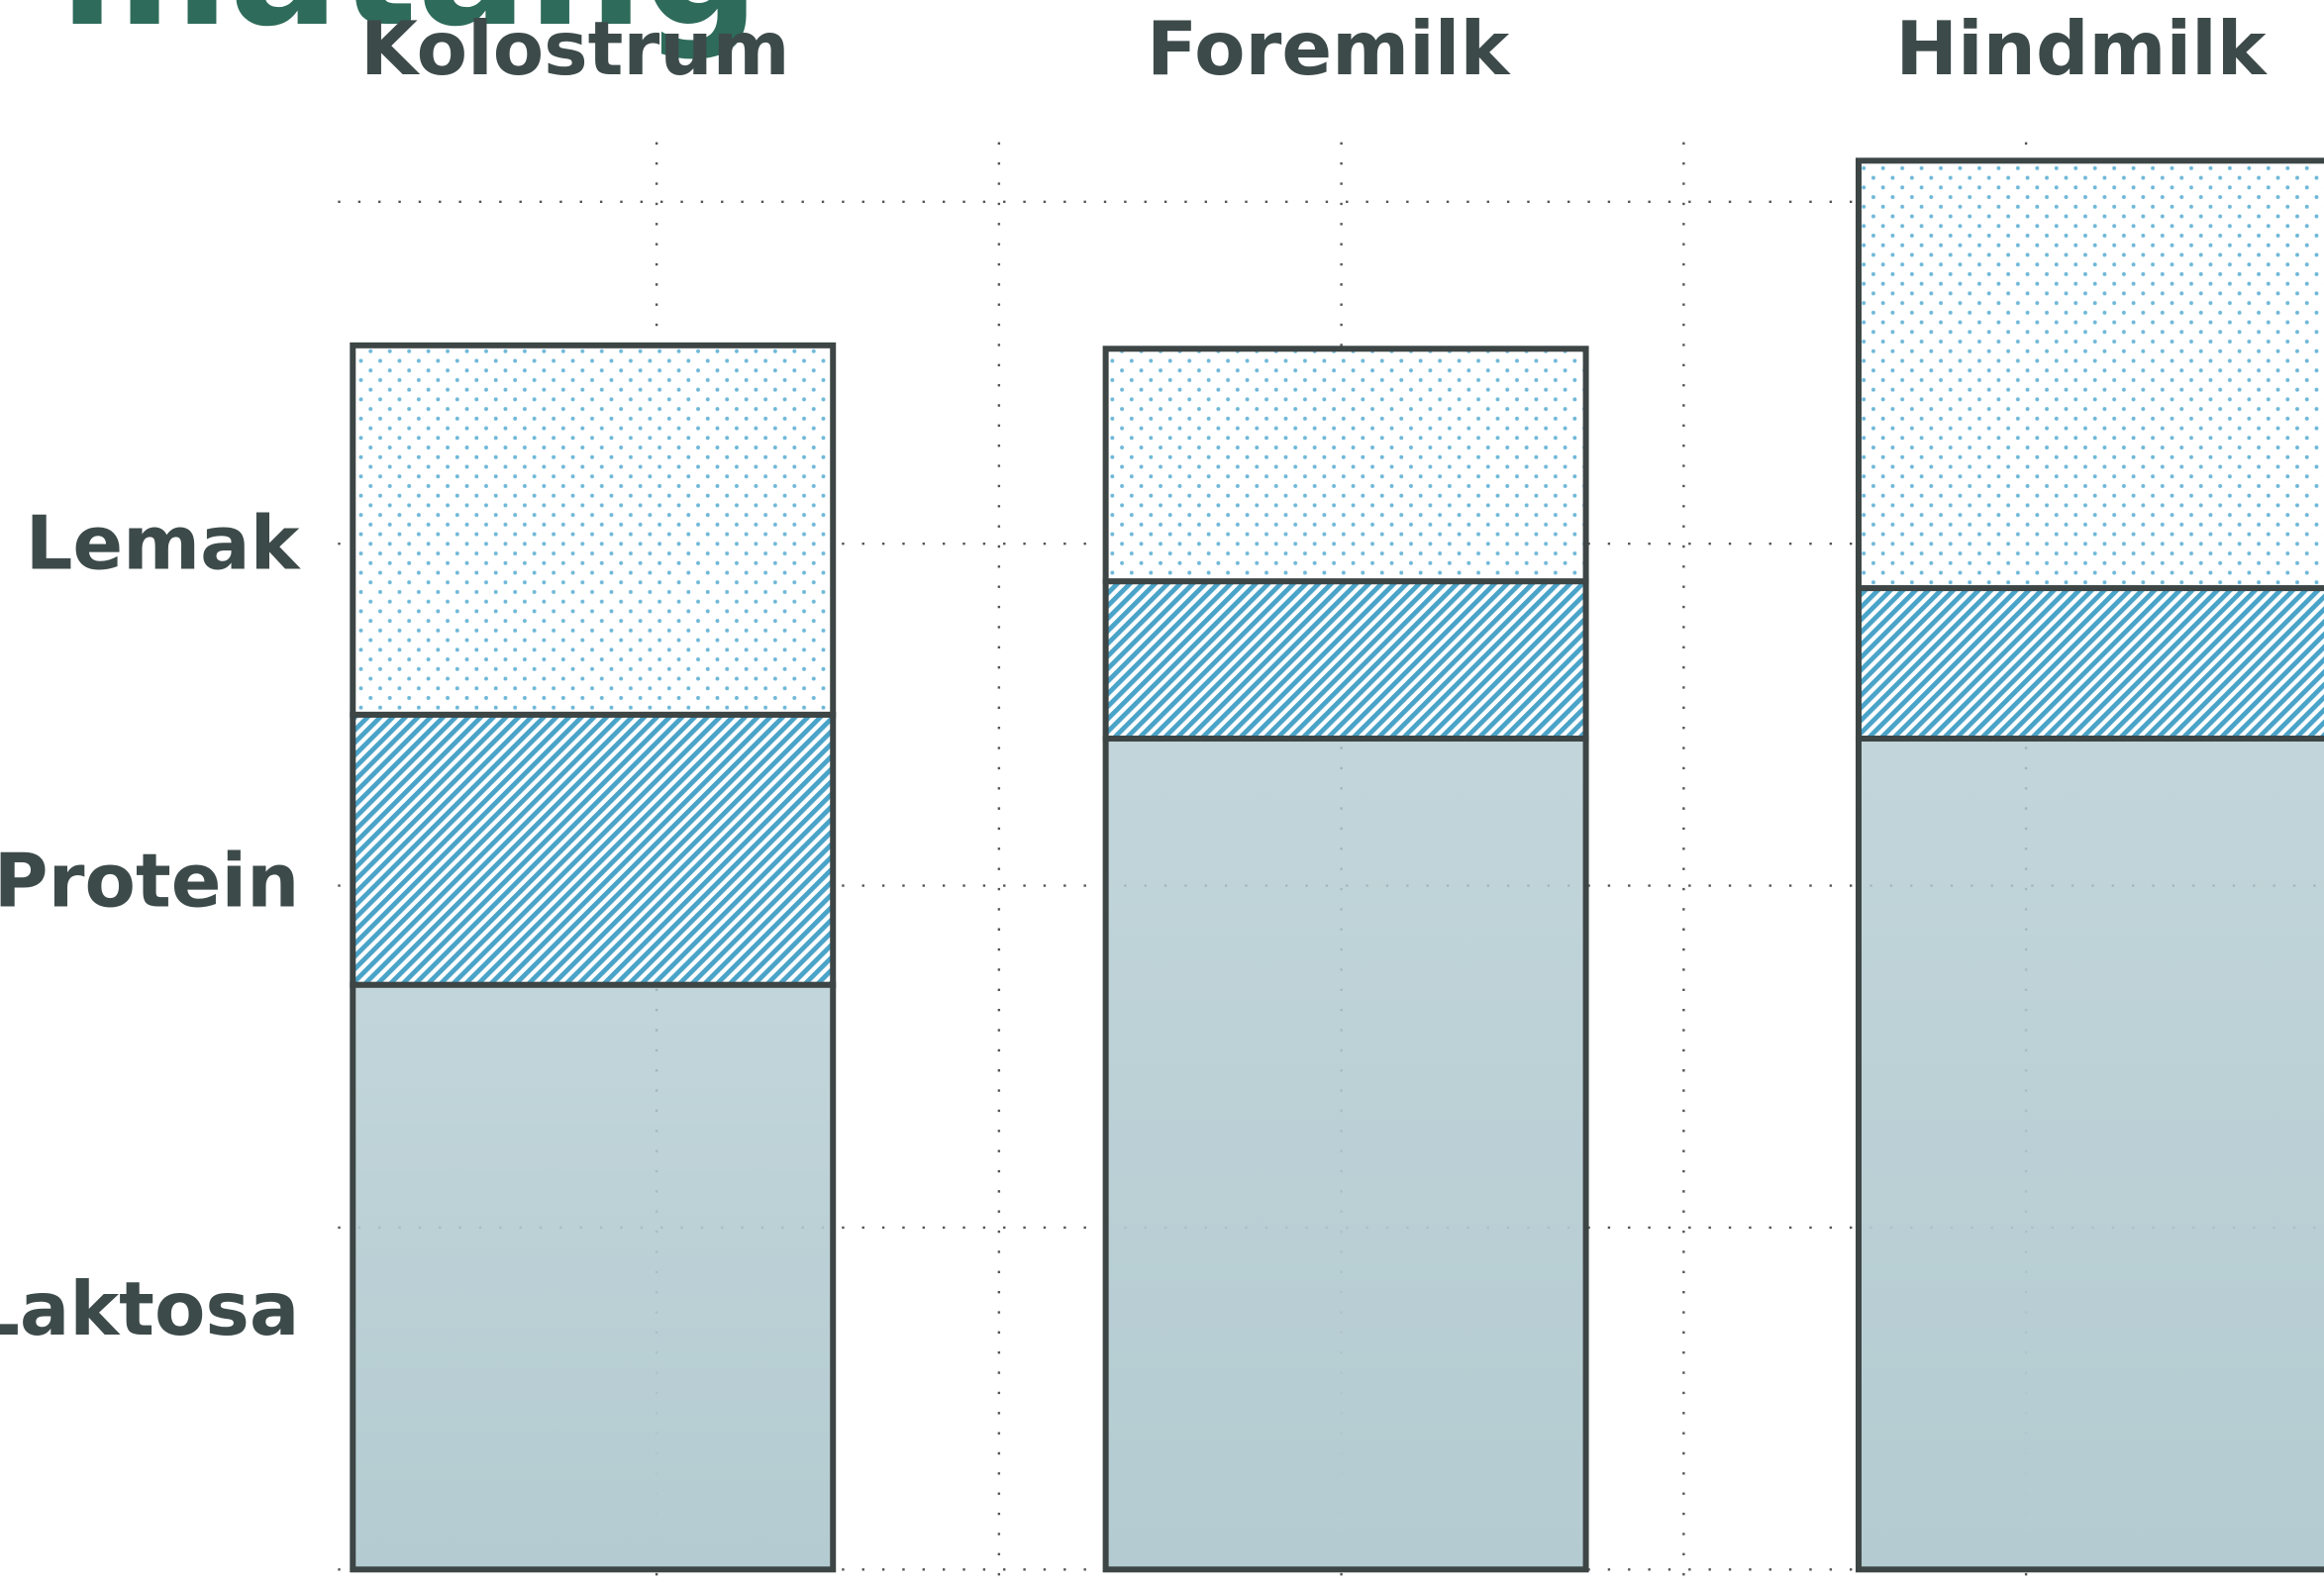 Image resolution: width=2324 pixels, height=1590 pixels. Describe the element at coordinates (149, 1309) in the screenshot. I see `legend-label: Laktosa` at that location.